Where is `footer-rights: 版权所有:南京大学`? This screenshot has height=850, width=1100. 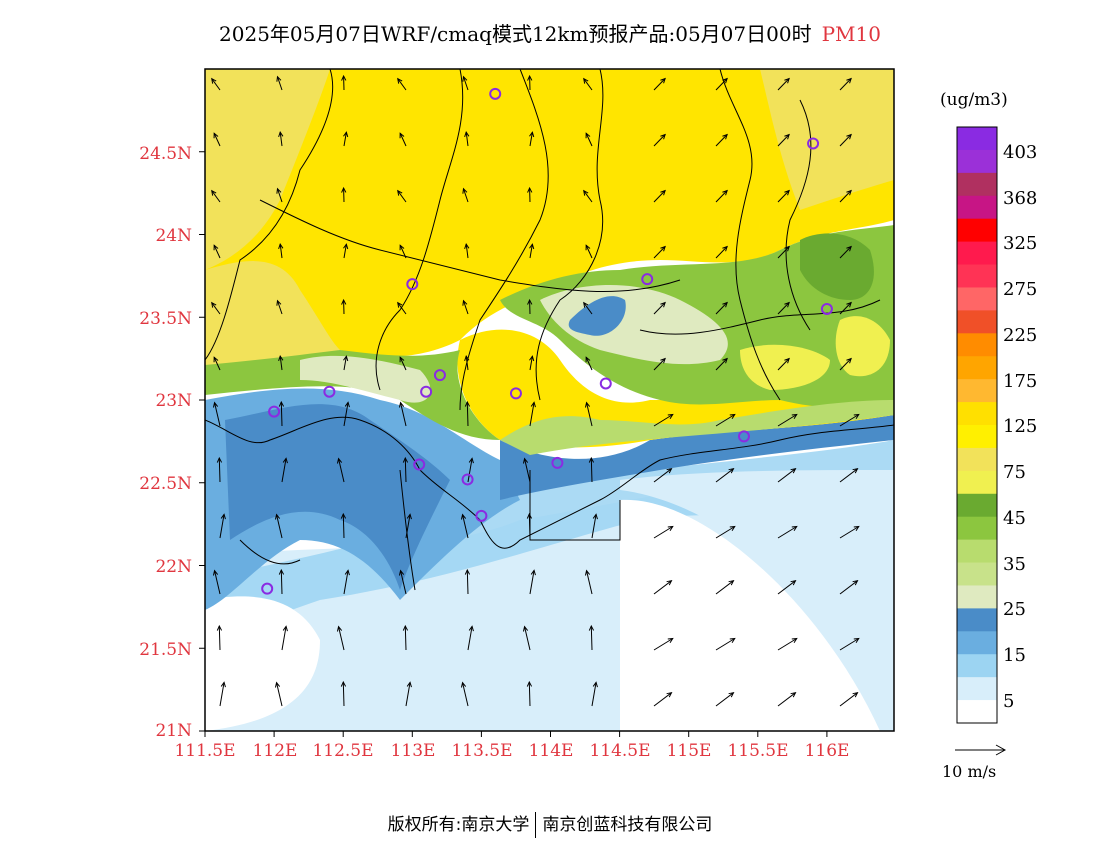
footer-rights: 版权所有:南京大学 is located at coordinates (458, 825).